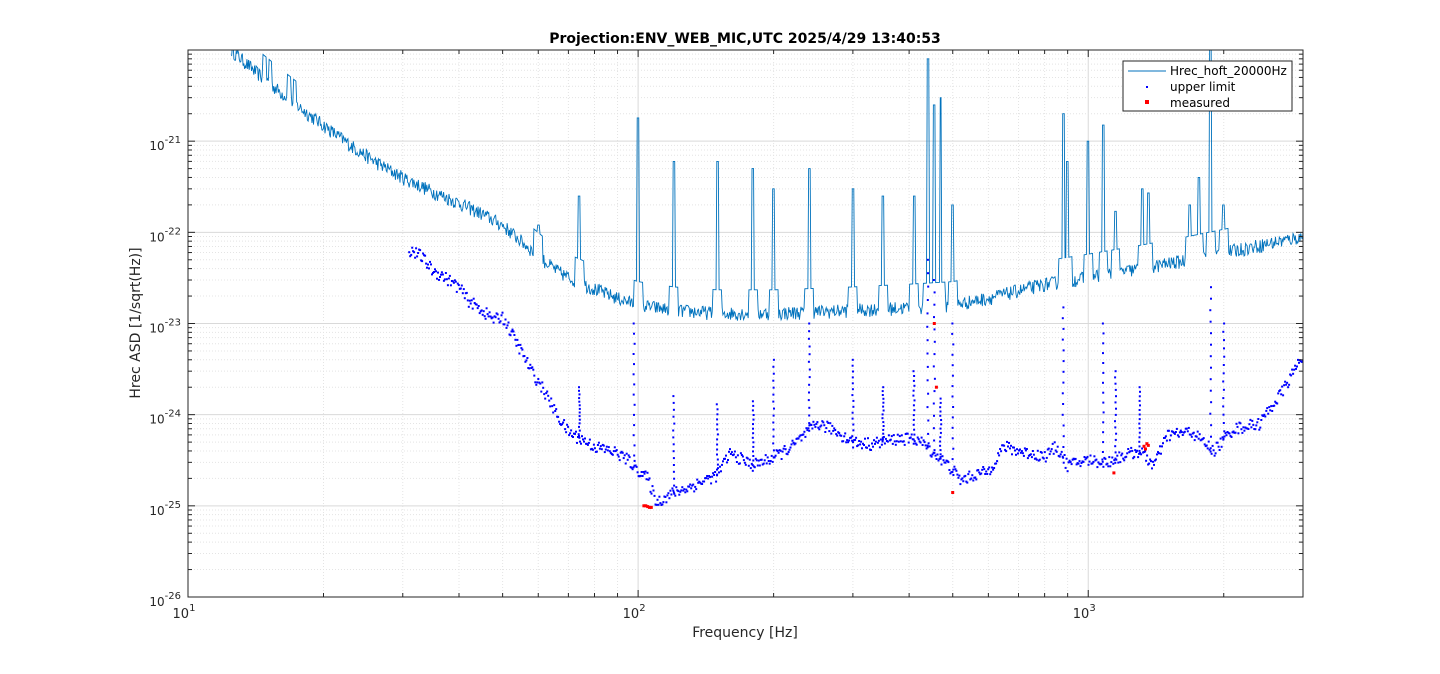 The image size is (1440, 674). I want to click on y-tick-label: 10-25, so click(165, 509).